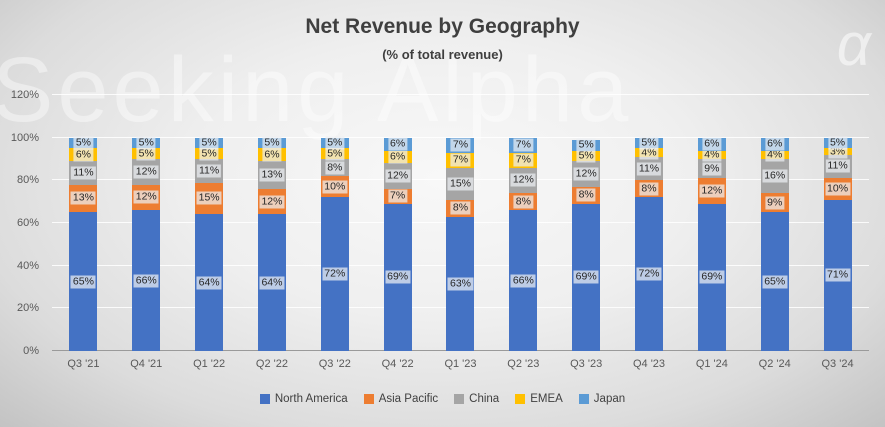 This screenshot has width=885, height=427. I want to click on stacked-bar: 63% 8% 15% 7% 7%, so click(460, 244).